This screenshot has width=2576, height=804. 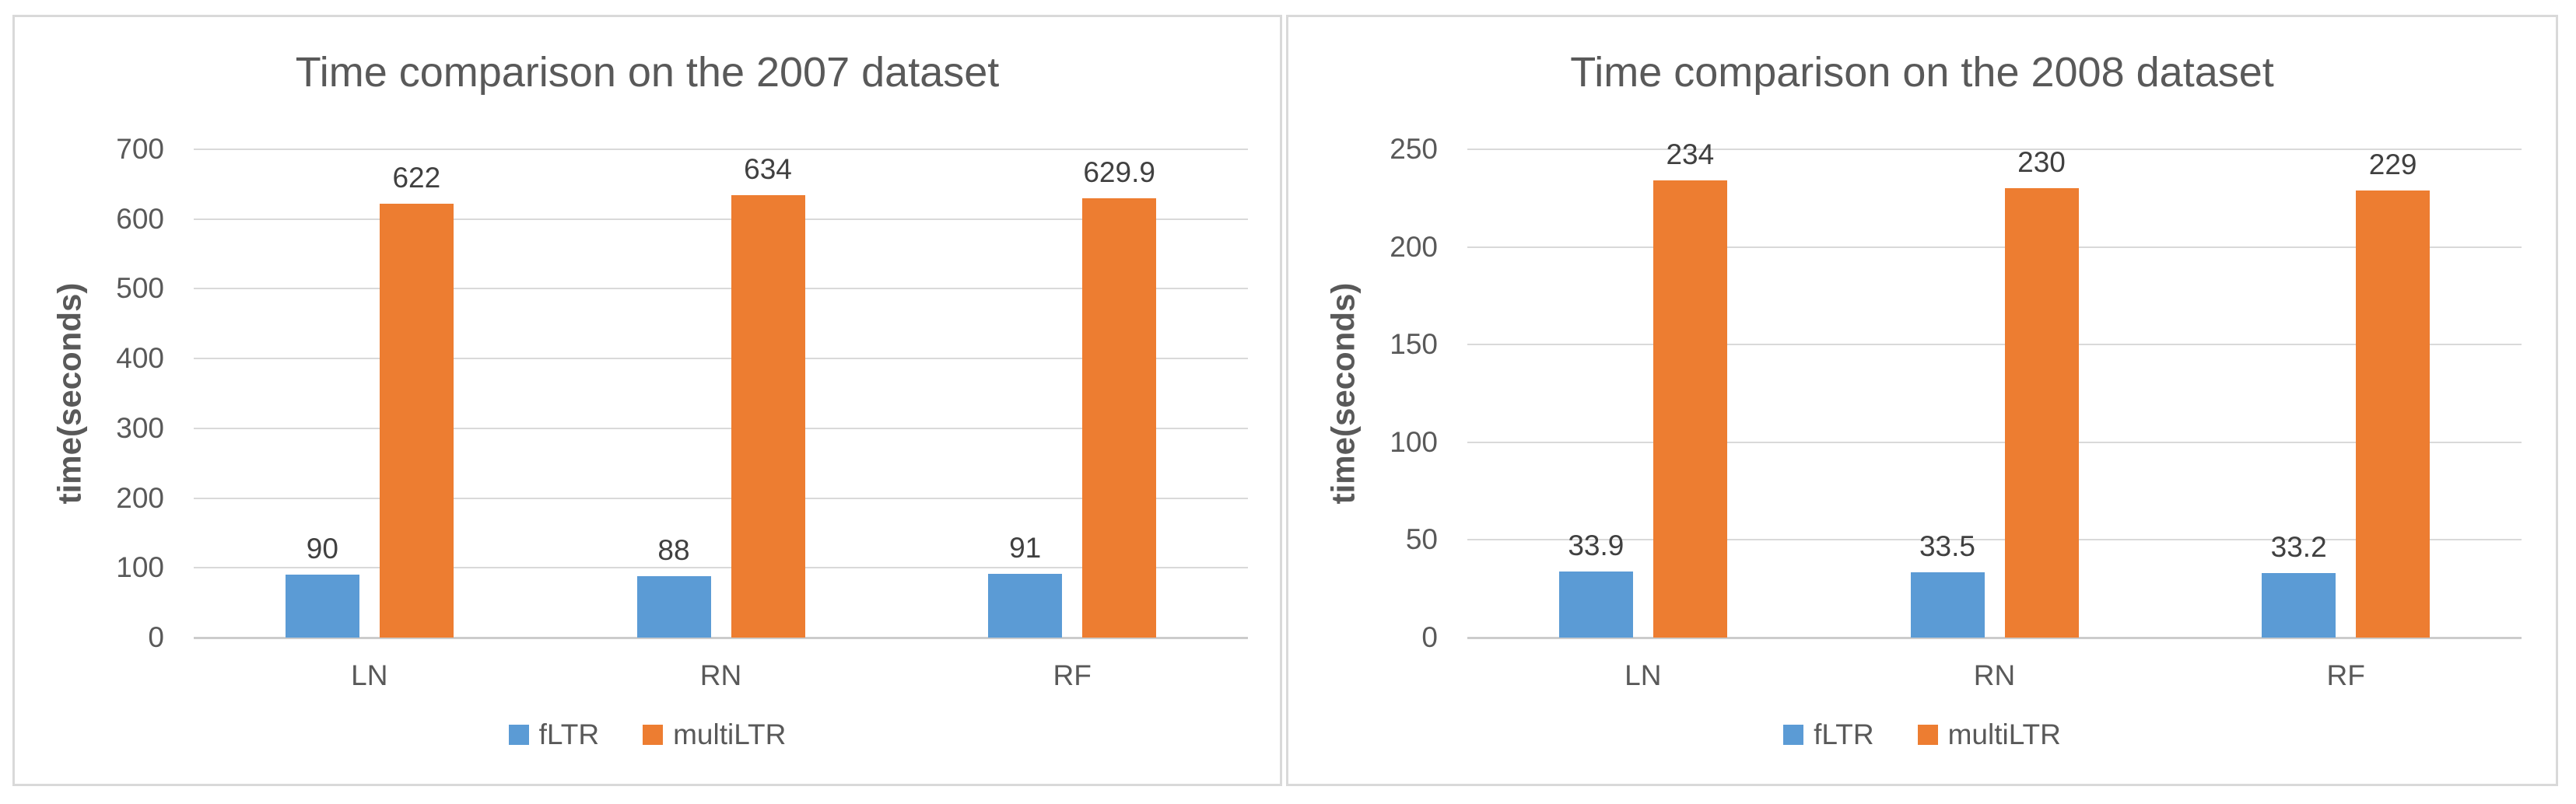 I want to click on y-tick-label: 150, so click(x=1414, y=344).